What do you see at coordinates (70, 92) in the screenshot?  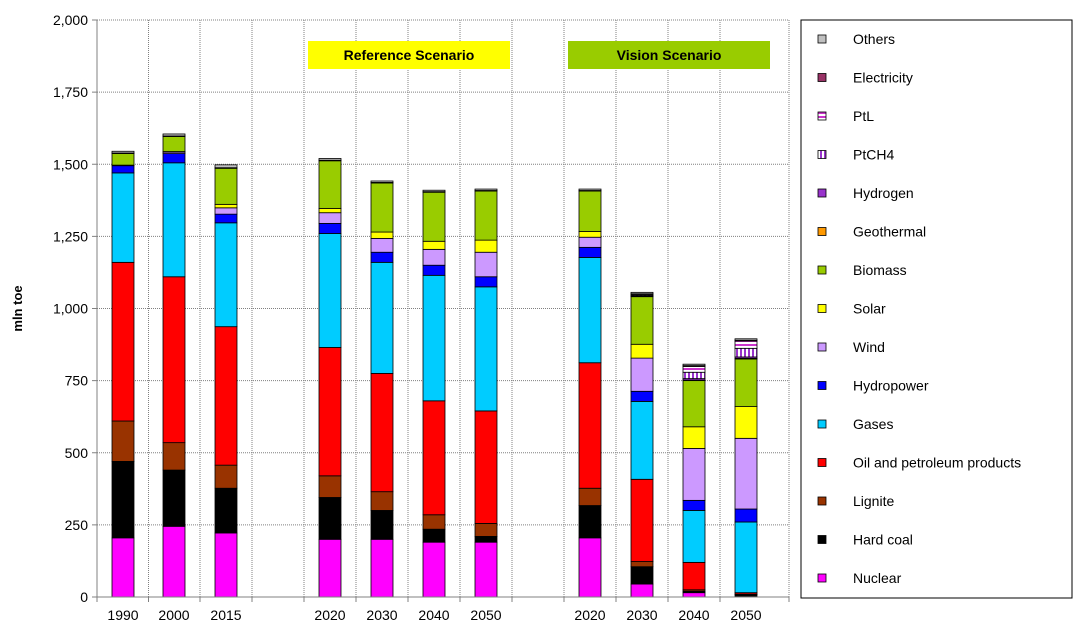 I see `y-tick-label: 1,750` at bounding box center [70, 92].